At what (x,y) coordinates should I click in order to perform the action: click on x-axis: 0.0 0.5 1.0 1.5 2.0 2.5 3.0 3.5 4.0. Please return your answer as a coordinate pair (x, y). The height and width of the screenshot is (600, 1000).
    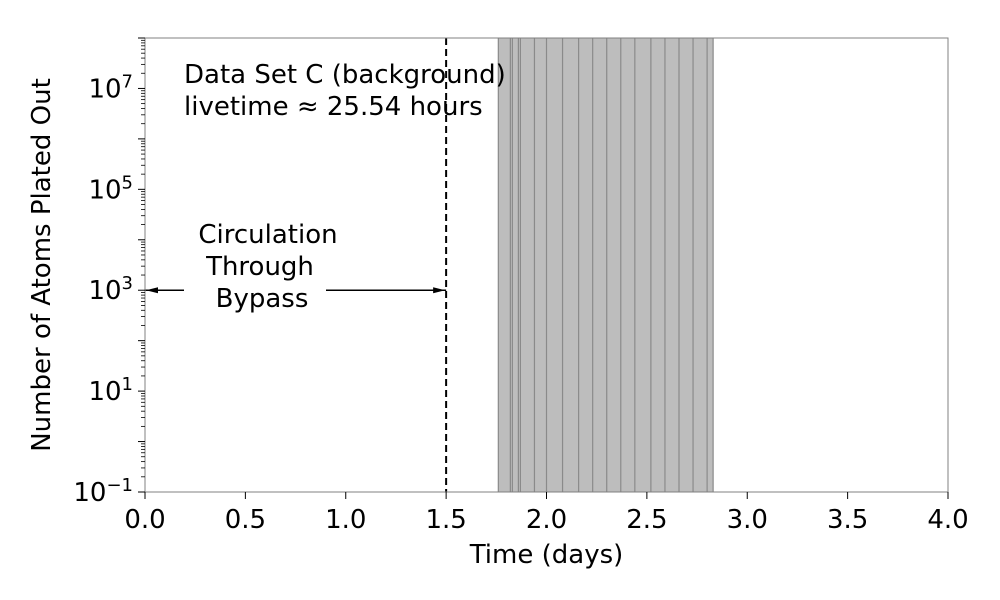
    Looking at the image, I should click on (546, 513).